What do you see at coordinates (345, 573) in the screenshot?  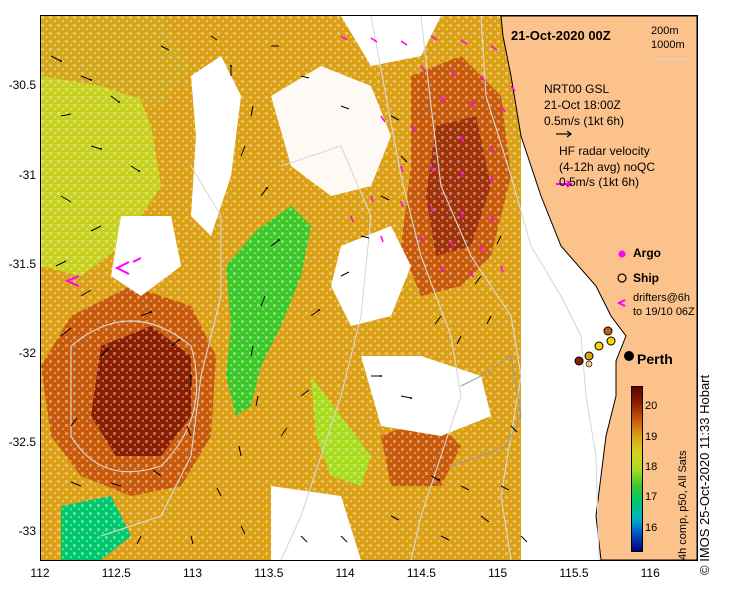 I see `lon-tick: 114` at bounding box center [345, 573].